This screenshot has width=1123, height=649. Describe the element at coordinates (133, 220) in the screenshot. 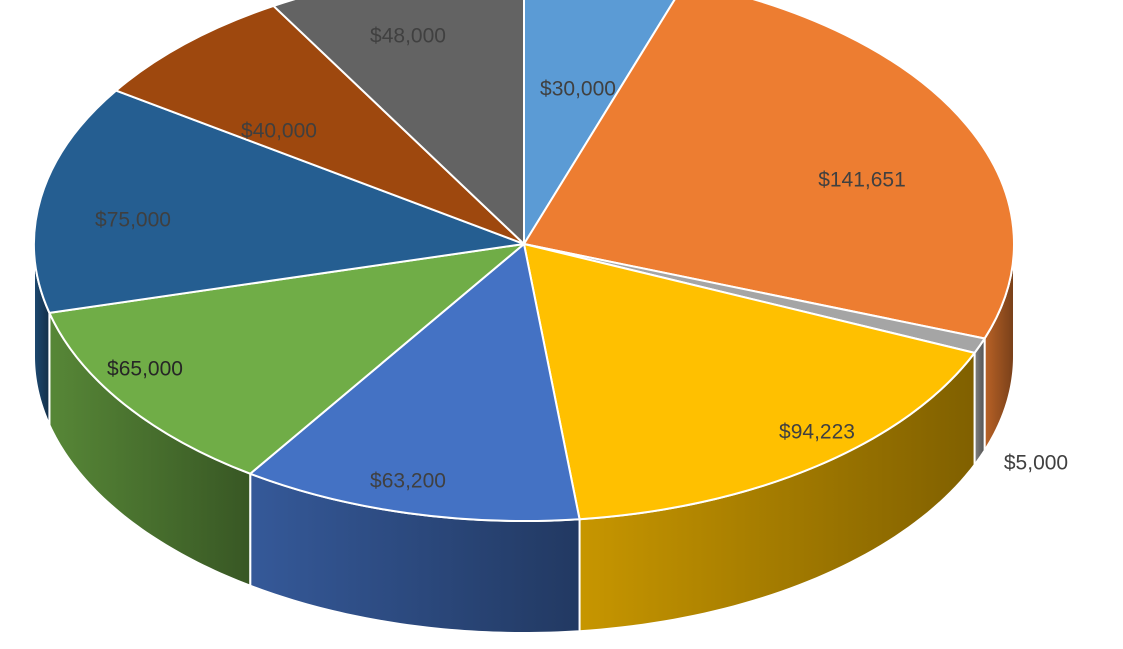

I see `pie-data-label: $75,000` at that location.